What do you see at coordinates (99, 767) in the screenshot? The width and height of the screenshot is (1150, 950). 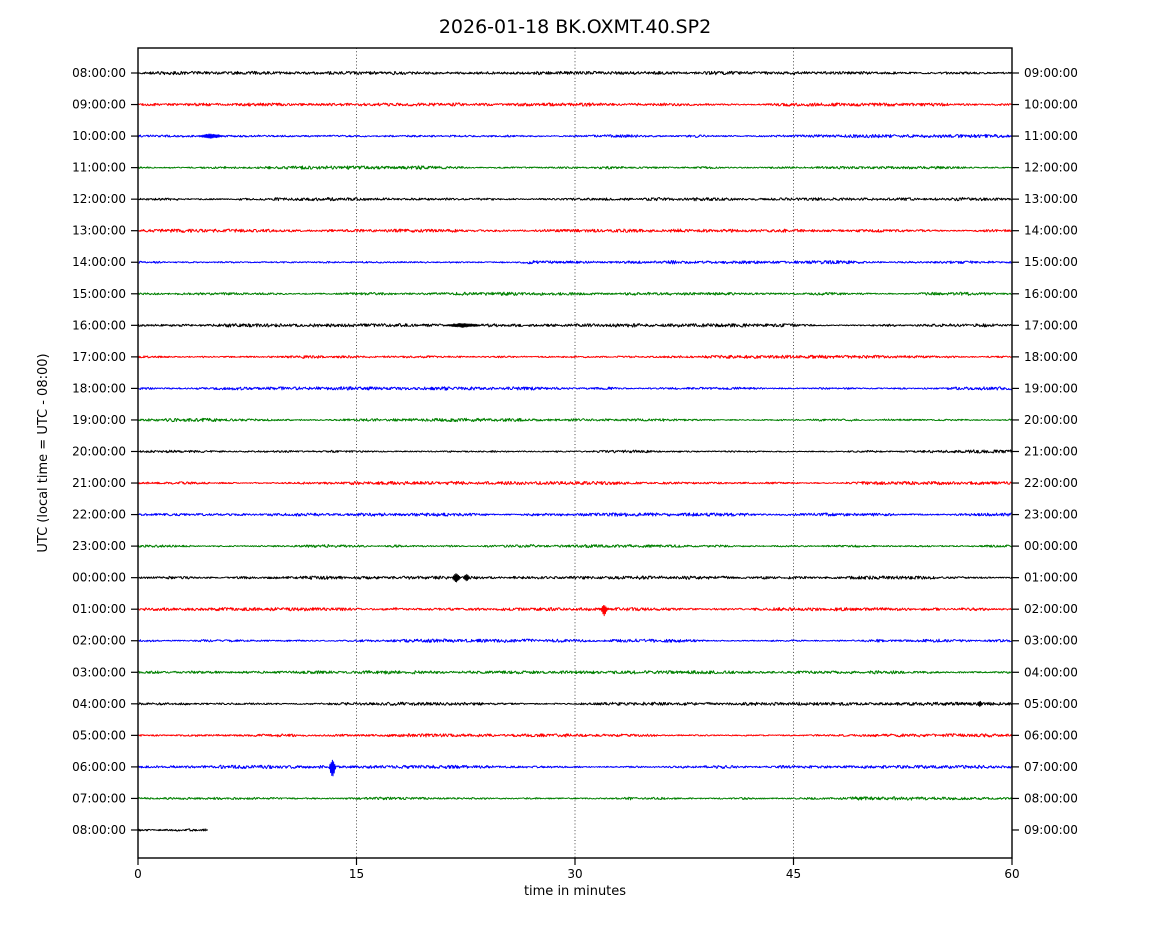 I see `row-label-left: 06:00:00` at bounding box center [99, 767].